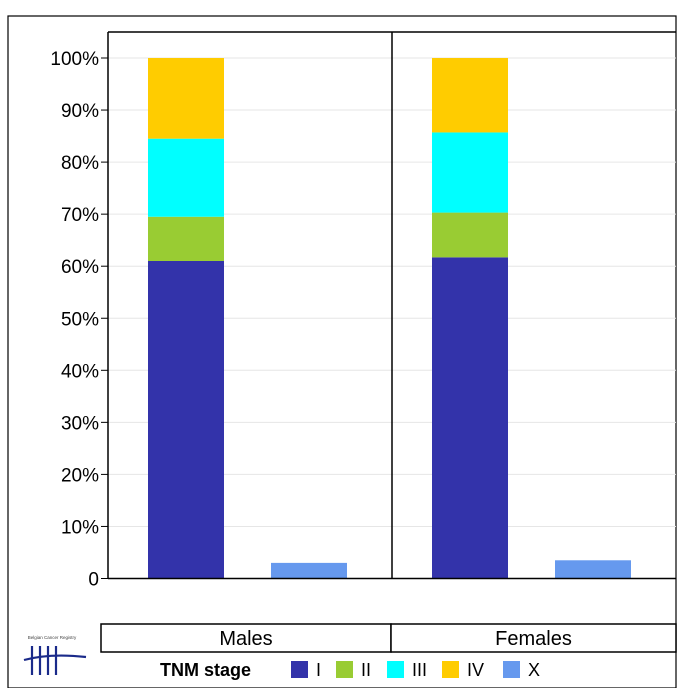 The width and height of the screenshot is (679, 693). I want to click on bar-segment-males-stage-iii, so click(186, 177).